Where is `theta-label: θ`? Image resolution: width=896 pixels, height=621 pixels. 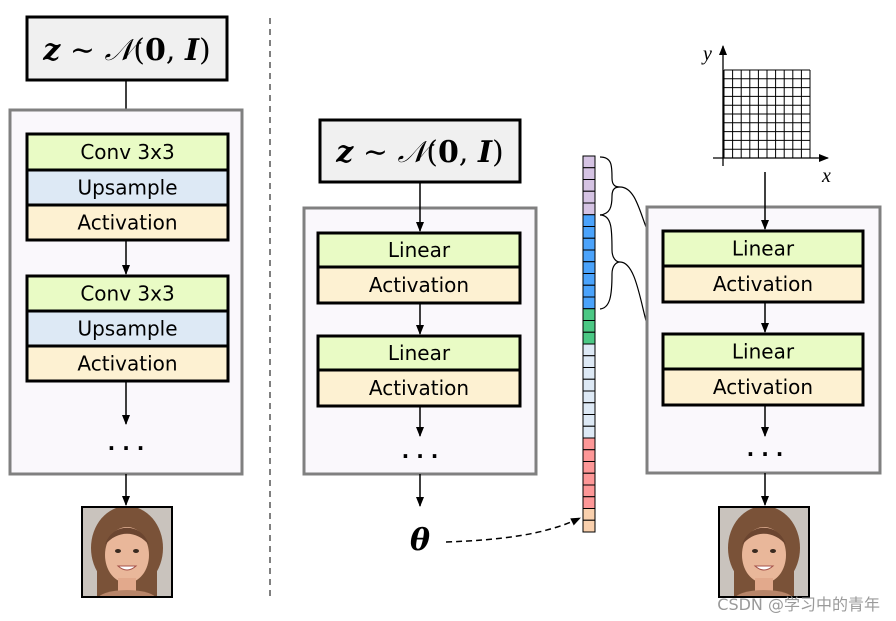
theta-label: θ is located at coordinates (420, 540).